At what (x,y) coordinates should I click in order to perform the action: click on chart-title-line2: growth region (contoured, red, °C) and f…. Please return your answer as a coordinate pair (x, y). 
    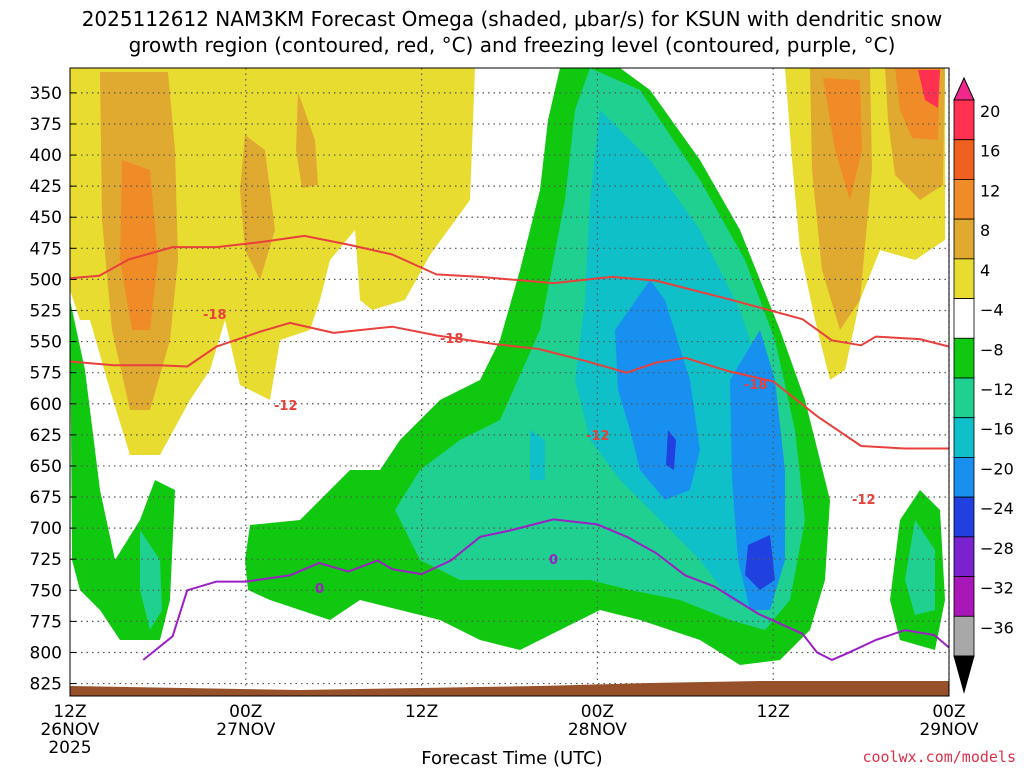
    Looking at the image, I should click on (512, 45).